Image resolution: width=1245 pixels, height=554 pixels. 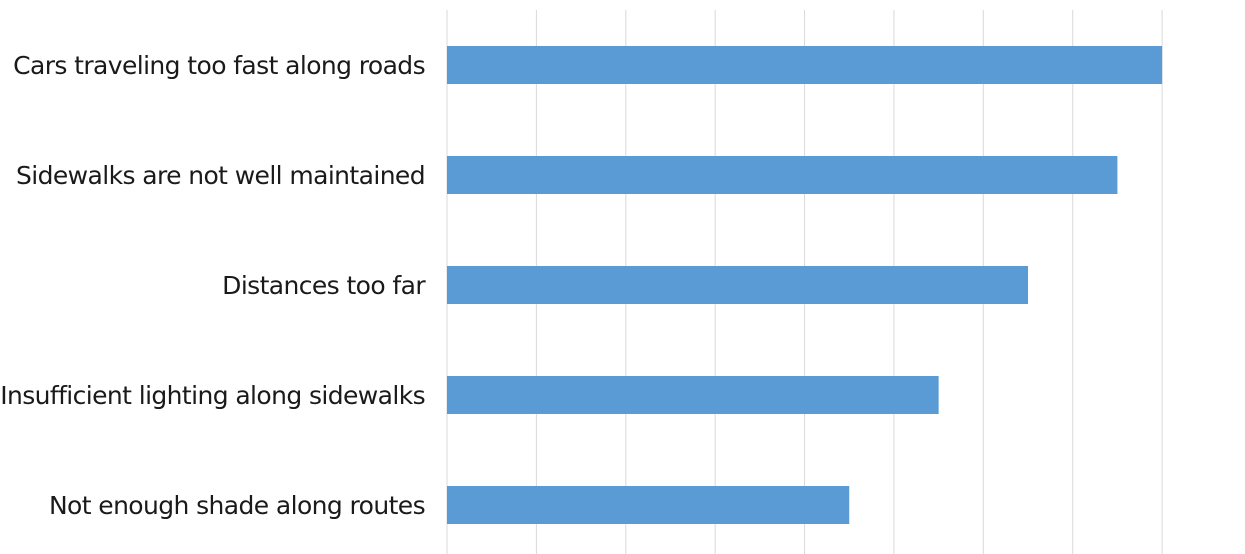 What do you see at coordinates (324, 285) in the screenshot?
I see `category-label: Distances too far` at bounding box center [324, 285].